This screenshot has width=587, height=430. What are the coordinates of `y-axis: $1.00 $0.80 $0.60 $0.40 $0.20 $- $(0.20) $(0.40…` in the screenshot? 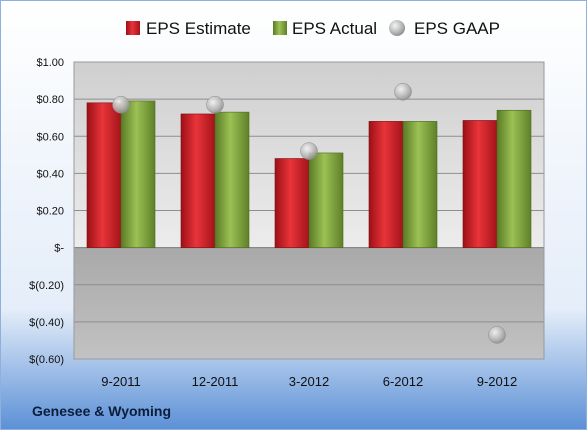 It's located at (46, 211).